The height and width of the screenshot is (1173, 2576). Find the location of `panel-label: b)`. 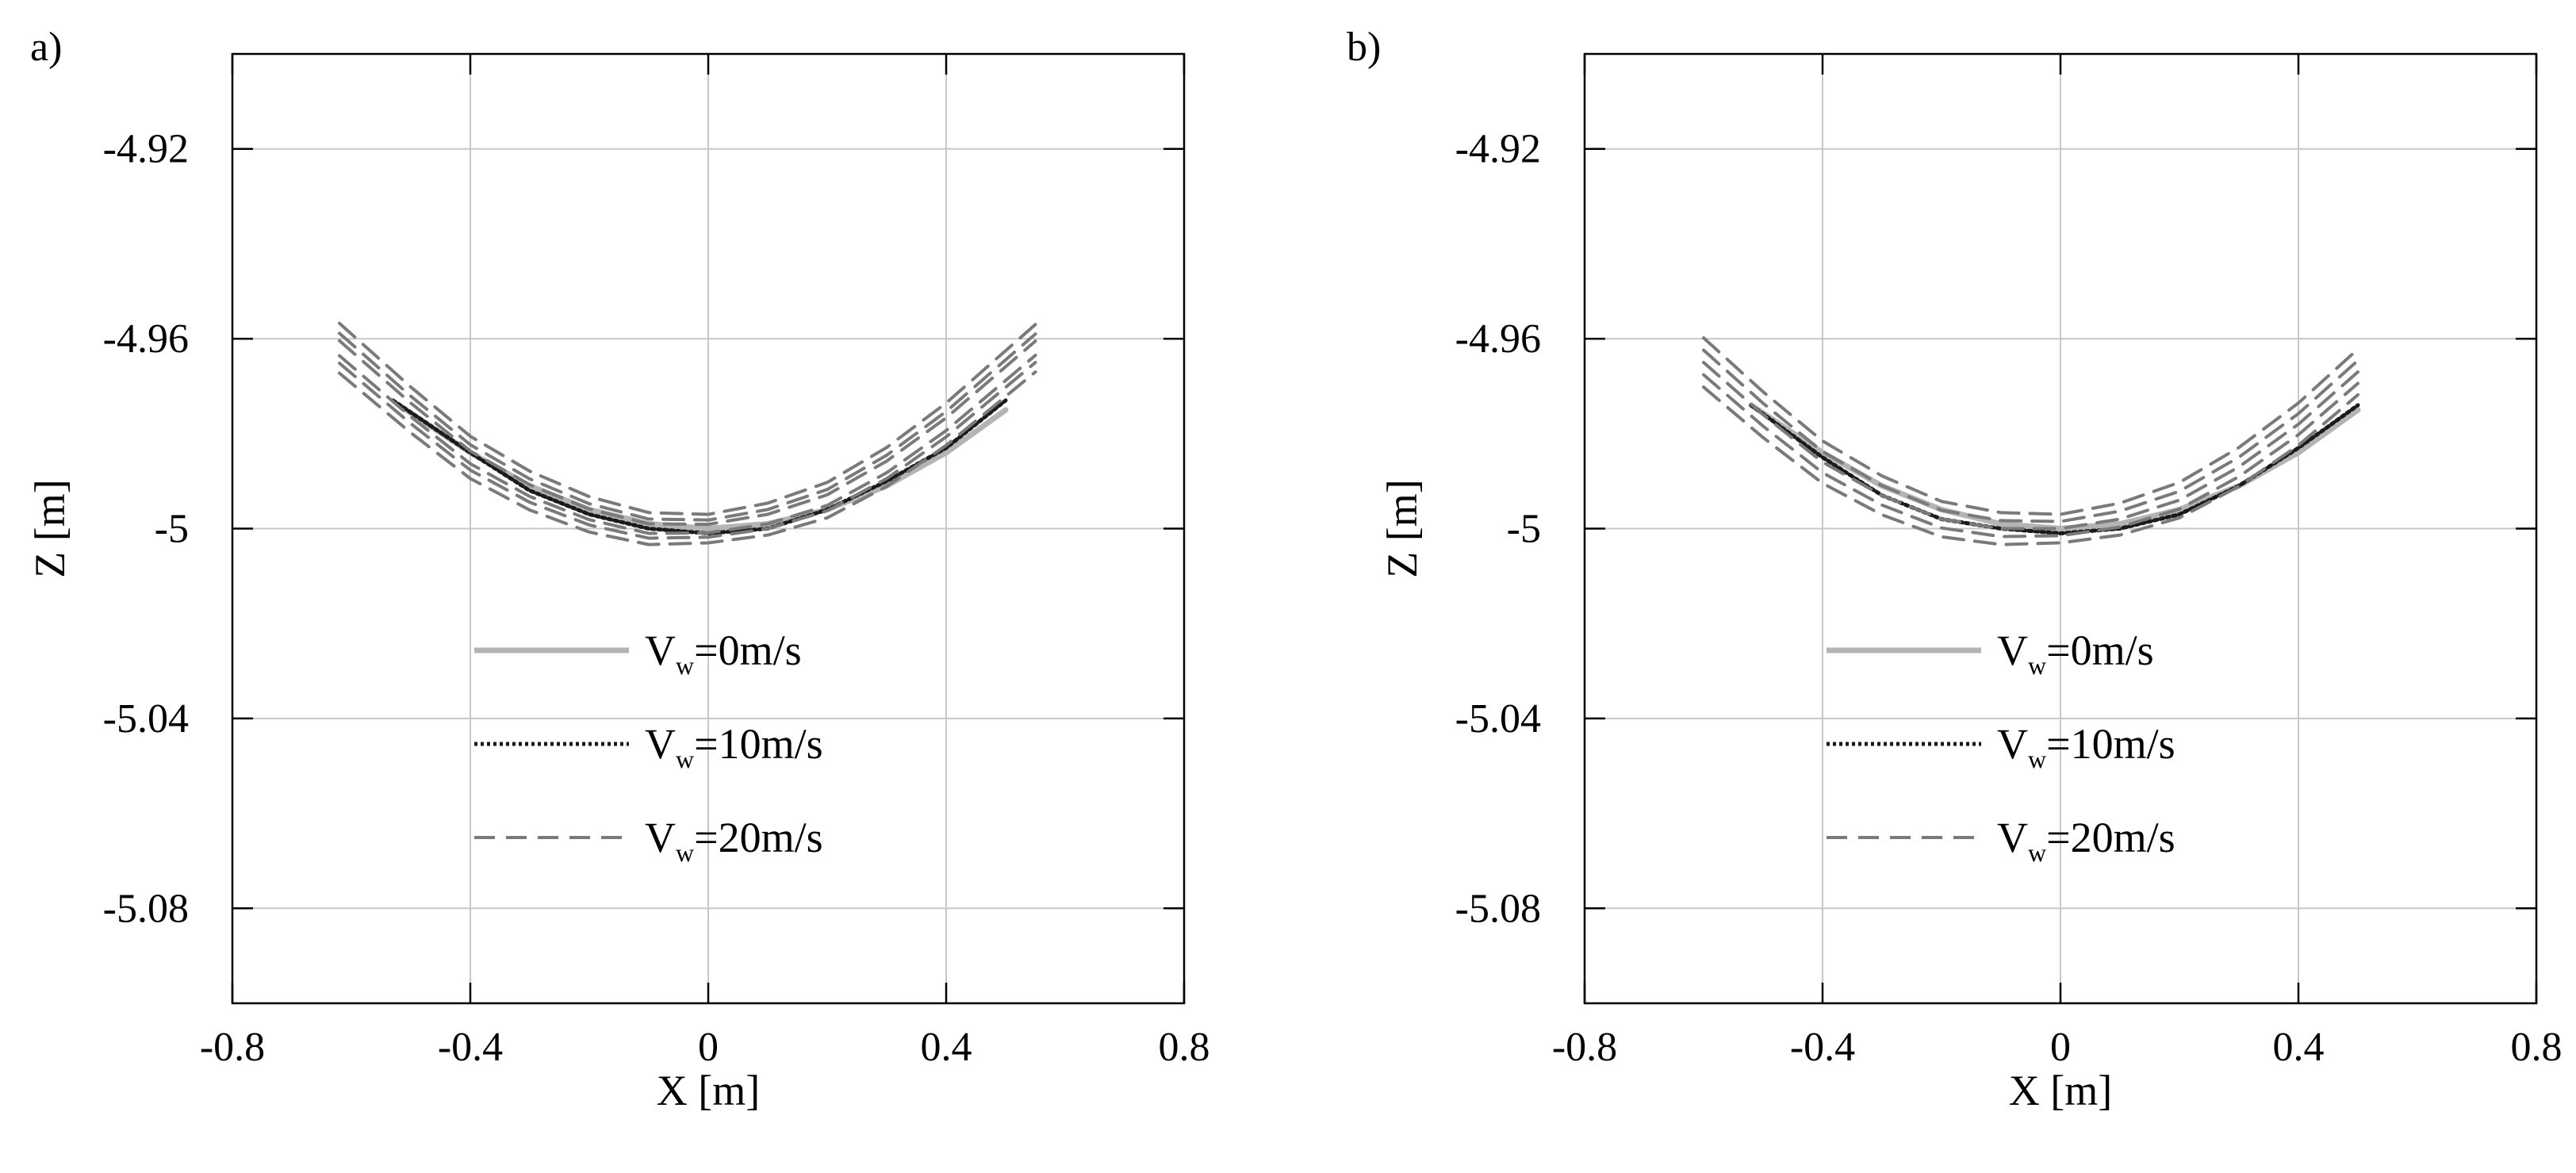

panel-label: b) is located at coordinates (1364, 47).